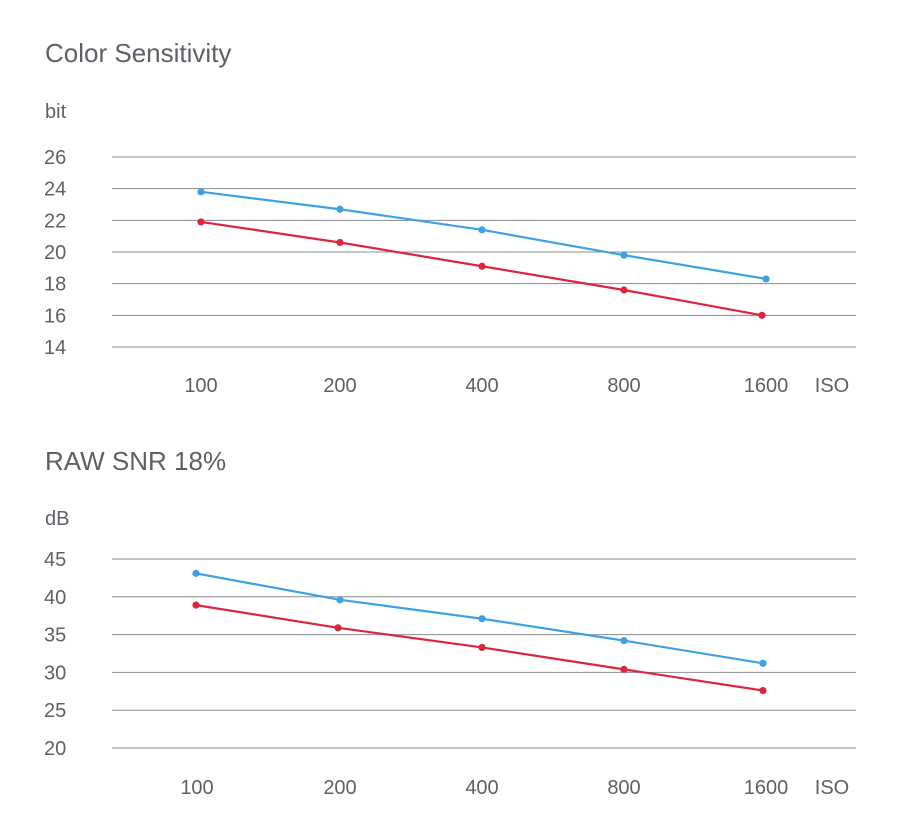 Image resolution: width=900 pixels, height=824 pixels. I want to click on x-tick-label-1-3: 800, so click(623, 788).